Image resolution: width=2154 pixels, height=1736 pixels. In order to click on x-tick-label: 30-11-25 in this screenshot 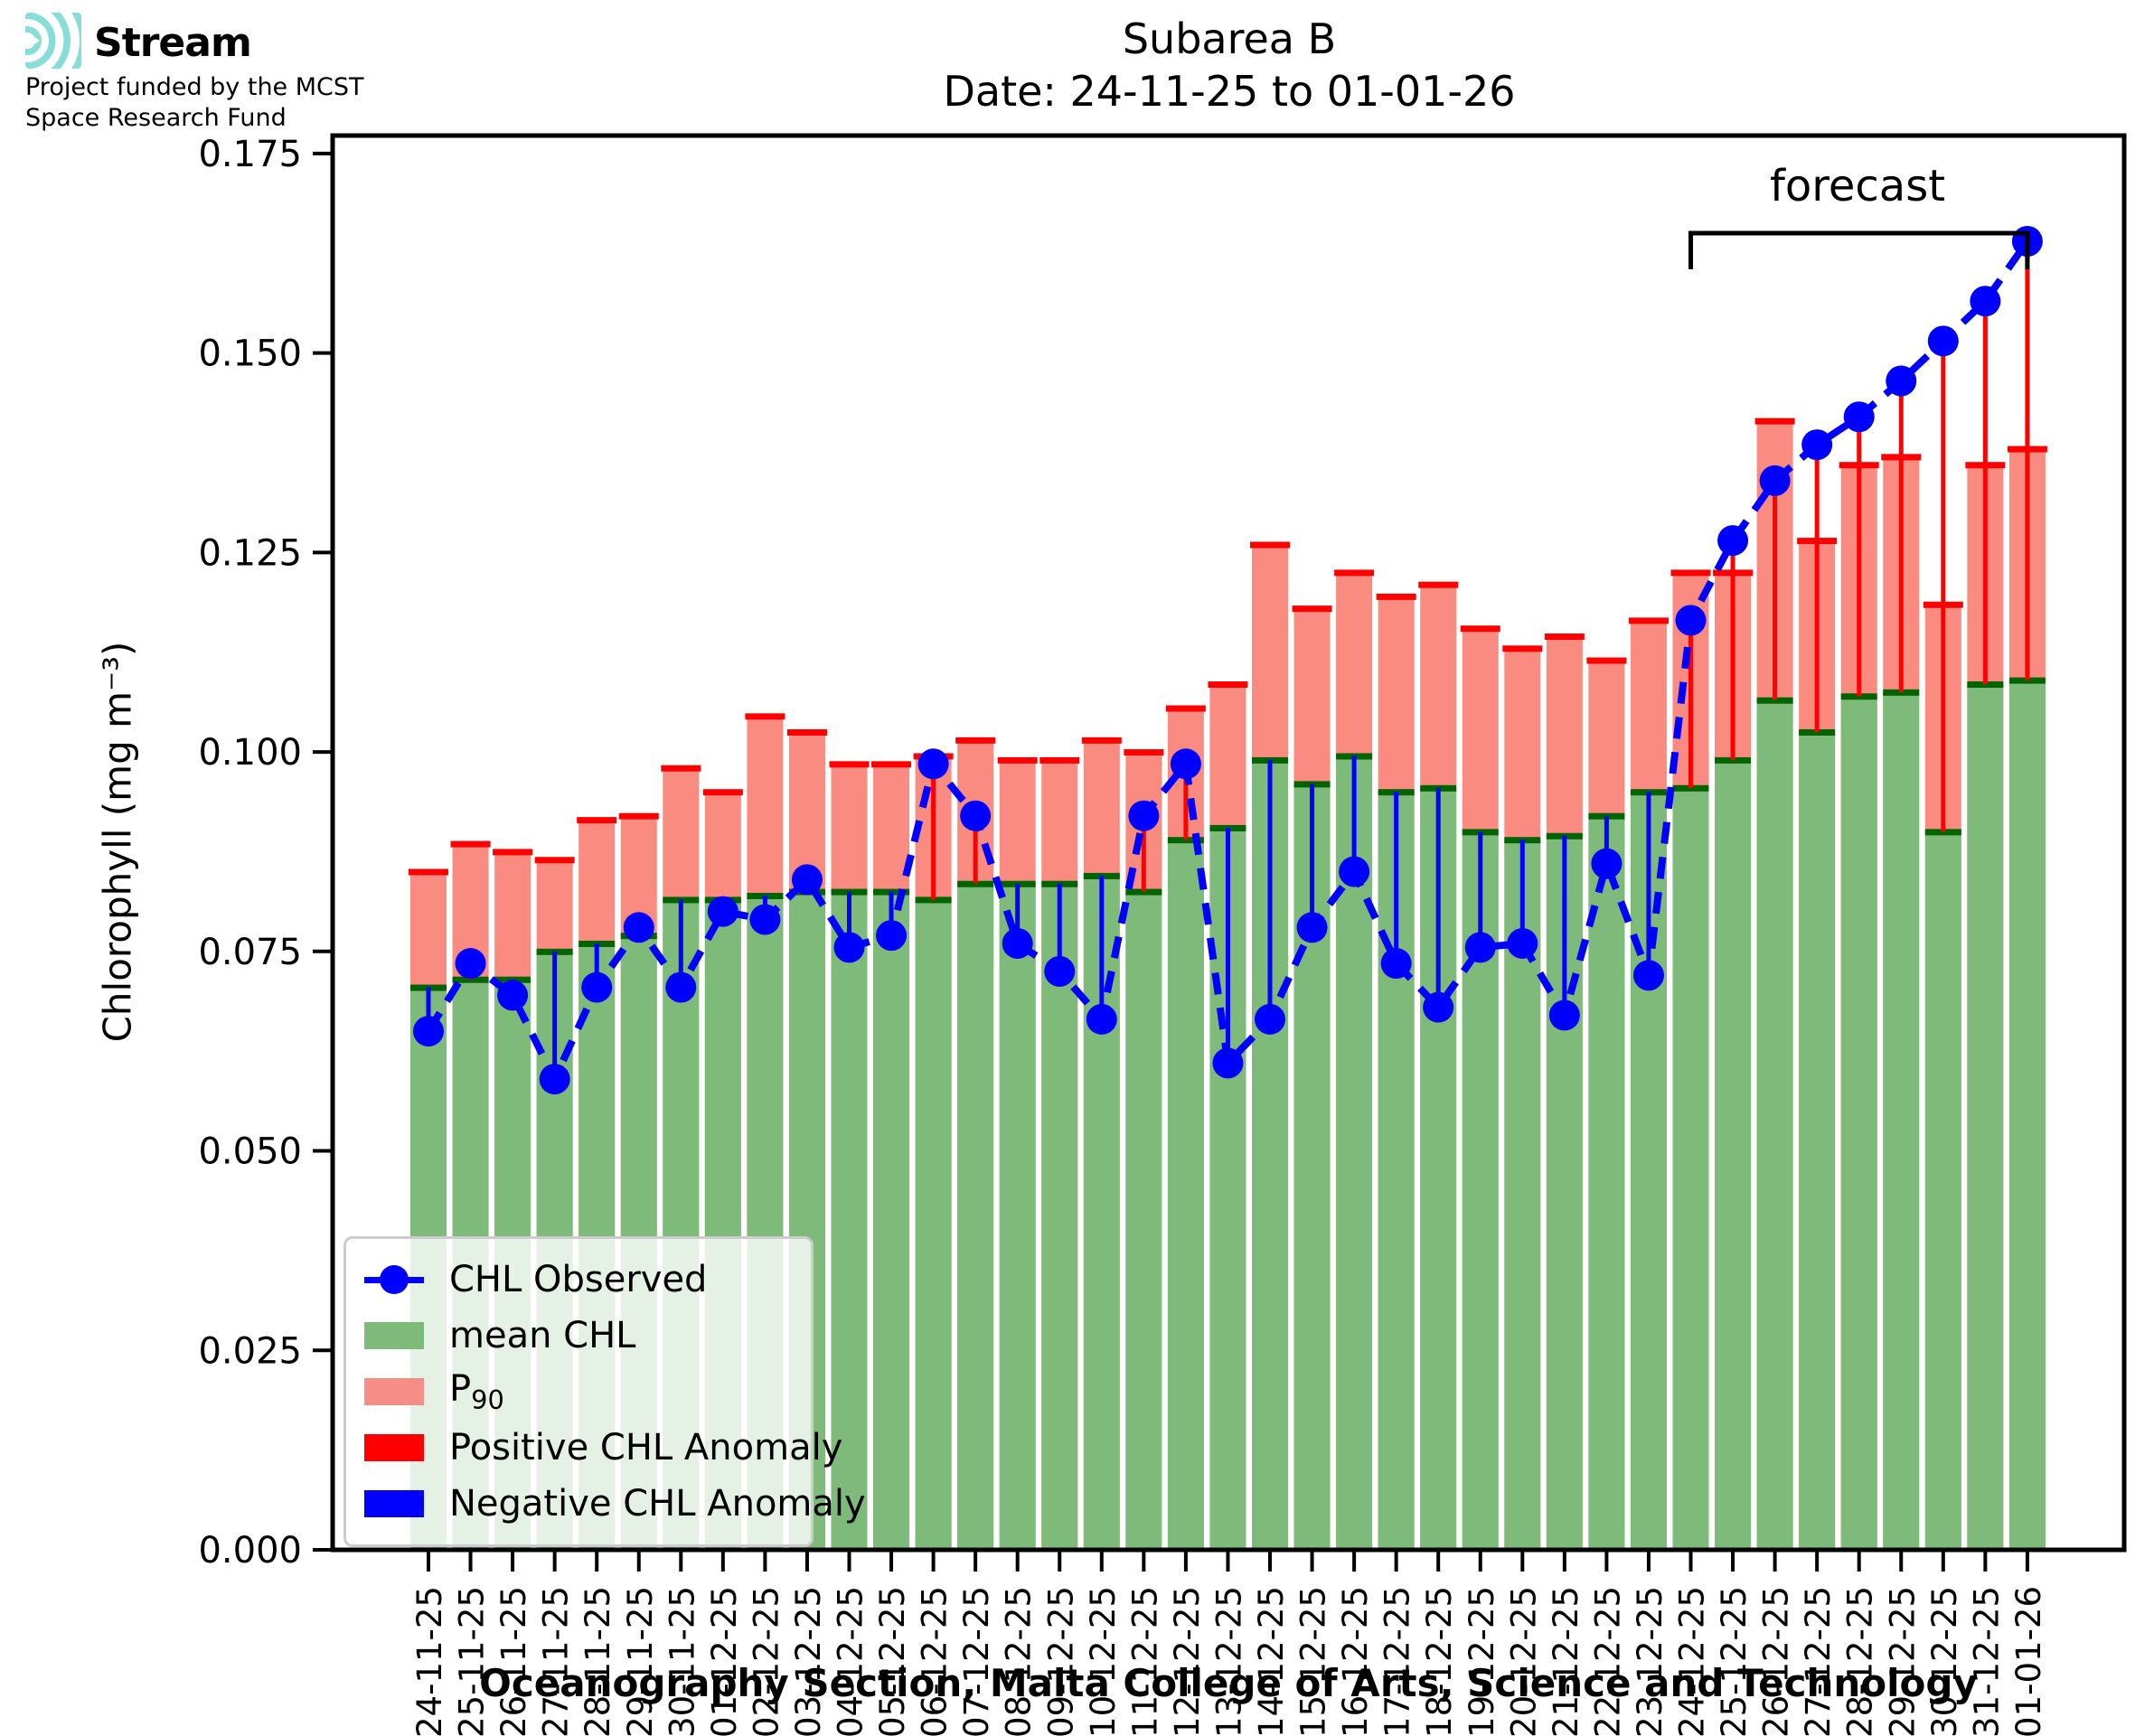, I will do `click(682, 1661)`.